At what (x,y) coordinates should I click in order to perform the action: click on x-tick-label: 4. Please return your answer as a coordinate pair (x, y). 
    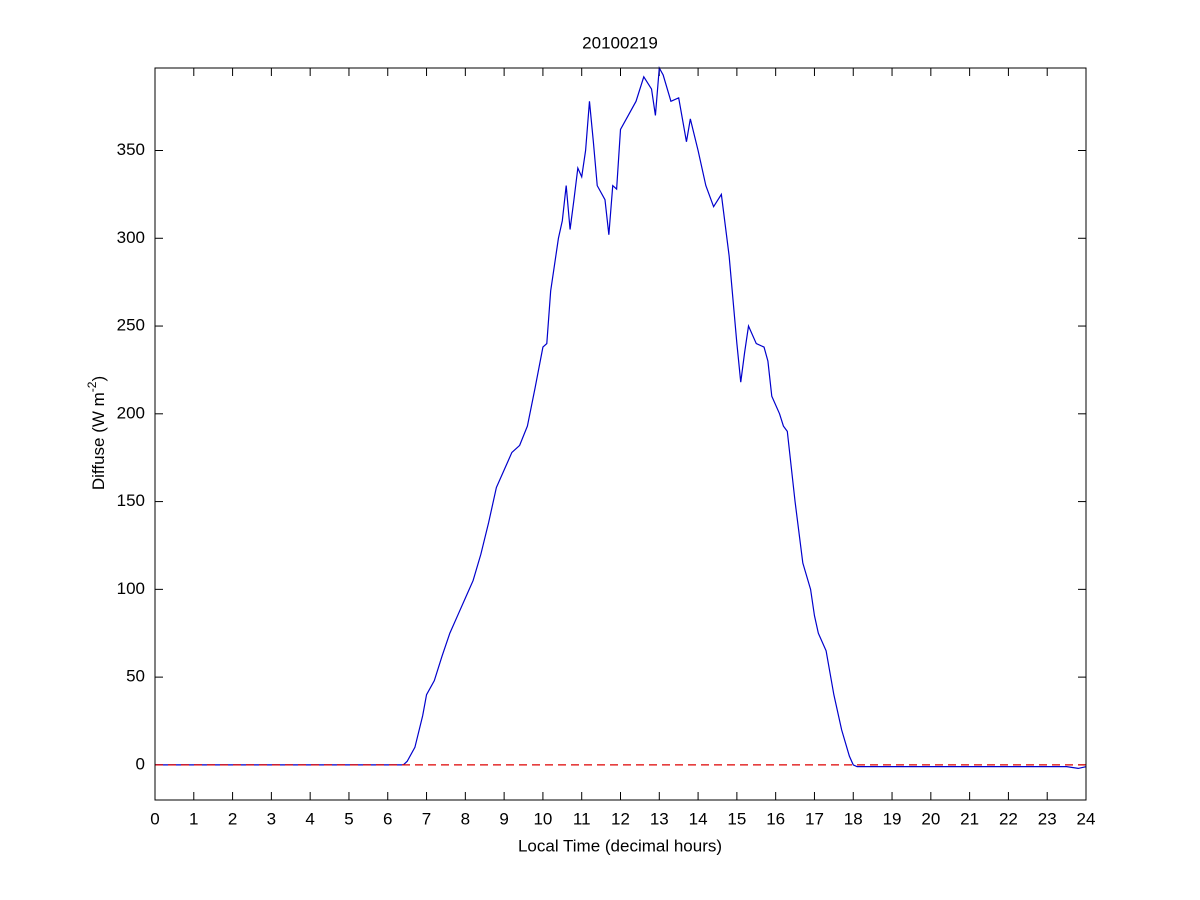
    Looking at the image, I should click on (309, 818).